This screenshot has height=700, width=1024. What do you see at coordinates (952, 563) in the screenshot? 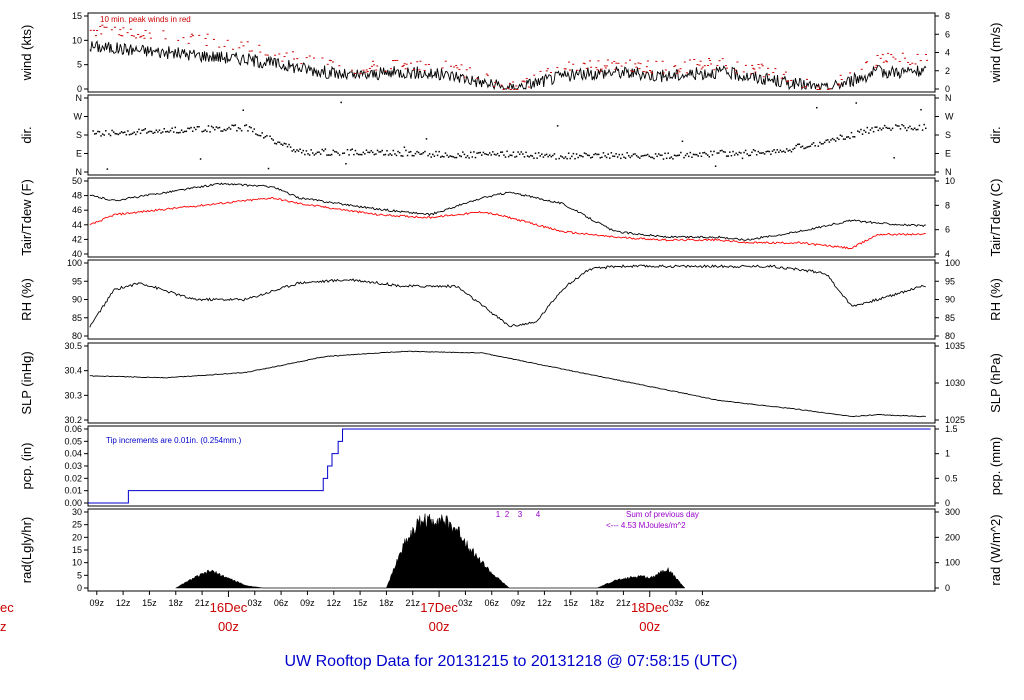
I see `rad-ytick-right: 100` at bounding box center [952, 563].